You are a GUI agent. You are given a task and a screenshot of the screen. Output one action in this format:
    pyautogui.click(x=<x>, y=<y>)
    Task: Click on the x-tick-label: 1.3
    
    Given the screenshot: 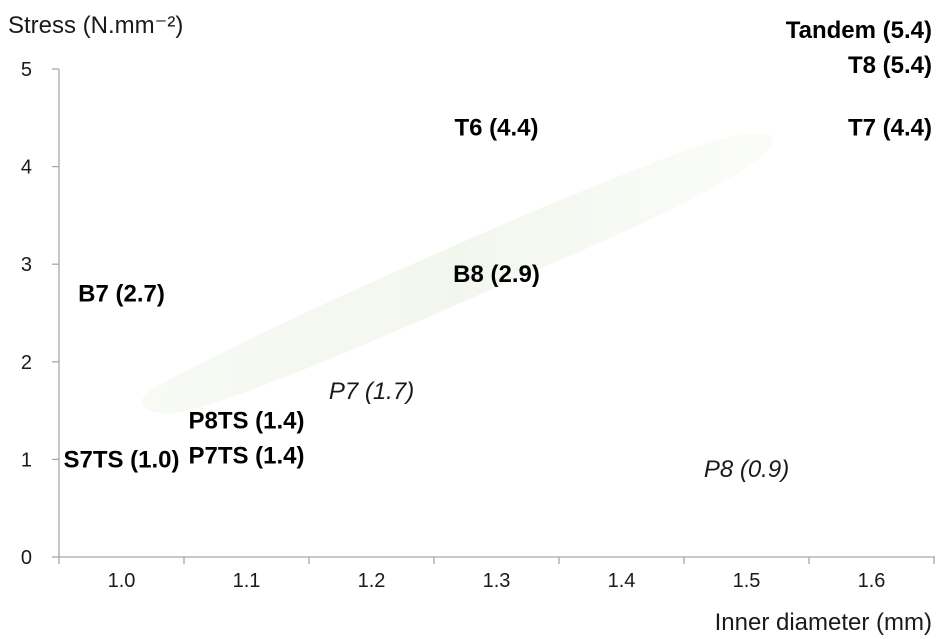 What is the action you would take?
    pyautogui.click(x=497, y=581)
    